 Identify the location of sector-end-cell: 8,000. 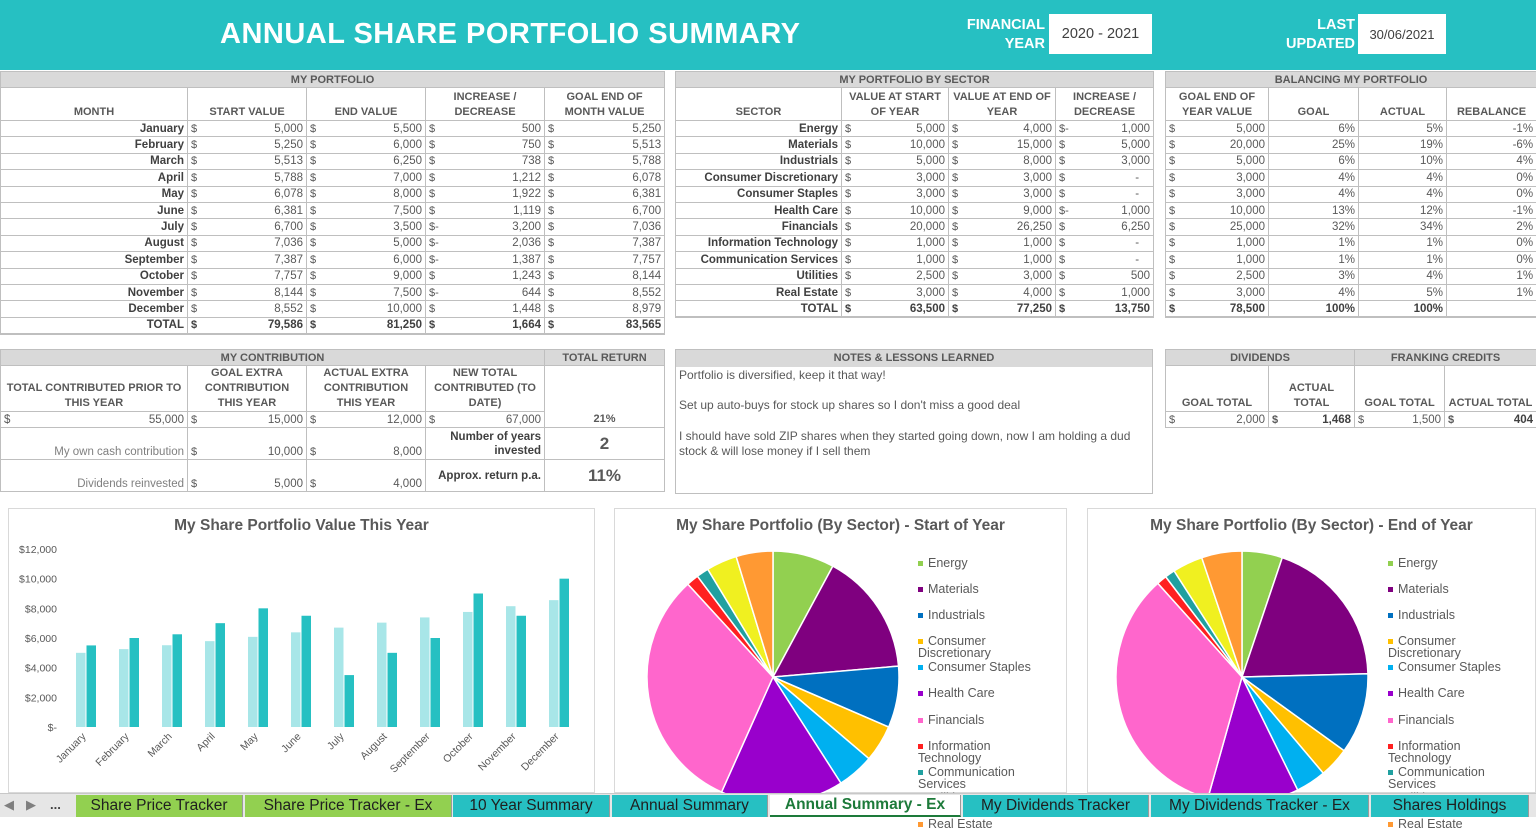
(1009, 161).